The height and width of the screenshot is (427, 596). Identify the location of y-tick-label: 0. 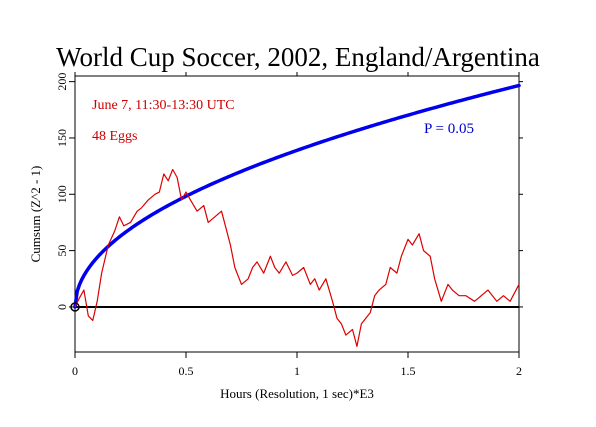
(62, 307).